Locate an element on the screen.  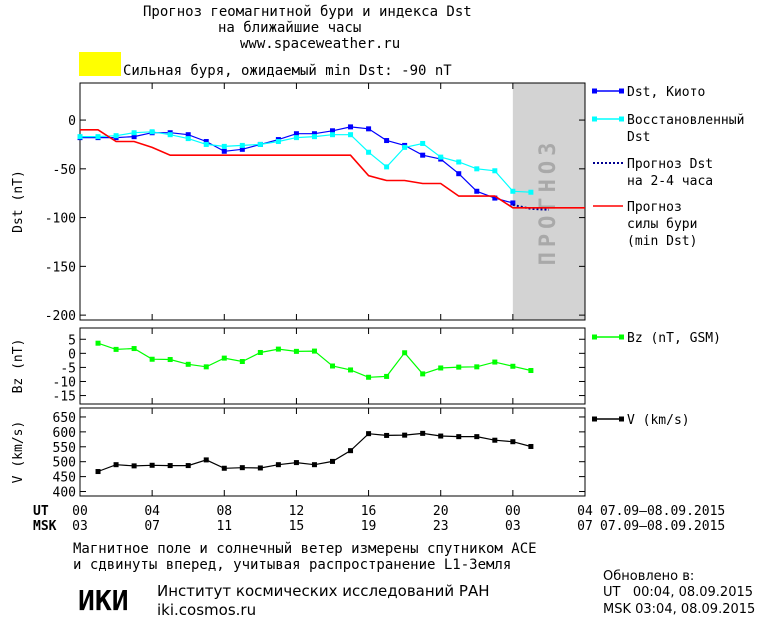
y-axis-label: Bz (nT) is located at coordinates (18, 366).